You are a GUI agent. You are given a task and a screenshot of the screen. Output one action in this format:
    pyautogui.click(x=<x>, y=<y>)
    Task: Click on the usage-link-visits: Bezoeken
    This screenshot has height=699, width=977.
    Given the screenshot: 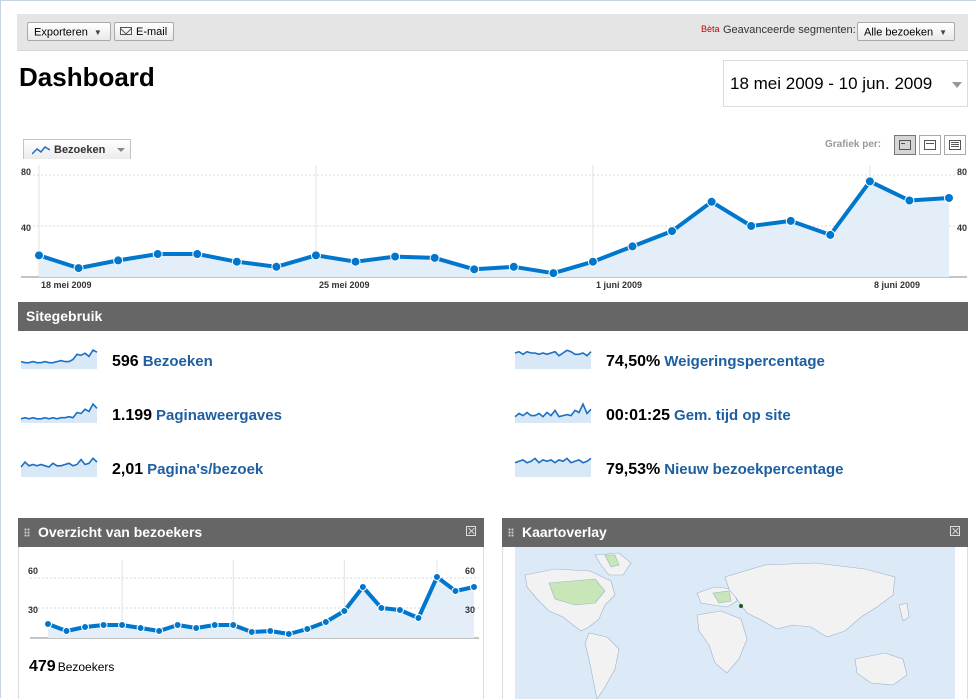 What is the action you would take?
    pyautogui.click(x=177, y=361)
    